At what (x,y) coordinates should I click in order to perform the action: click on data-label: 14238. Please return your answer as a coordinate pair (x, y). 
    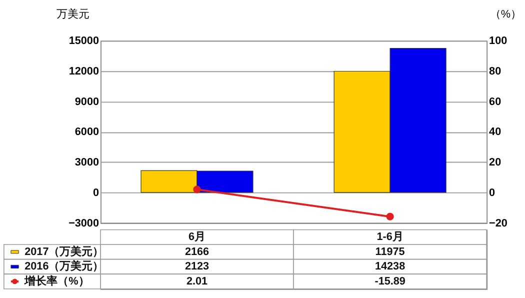
    Looking at the image, I should click on (390, 266).